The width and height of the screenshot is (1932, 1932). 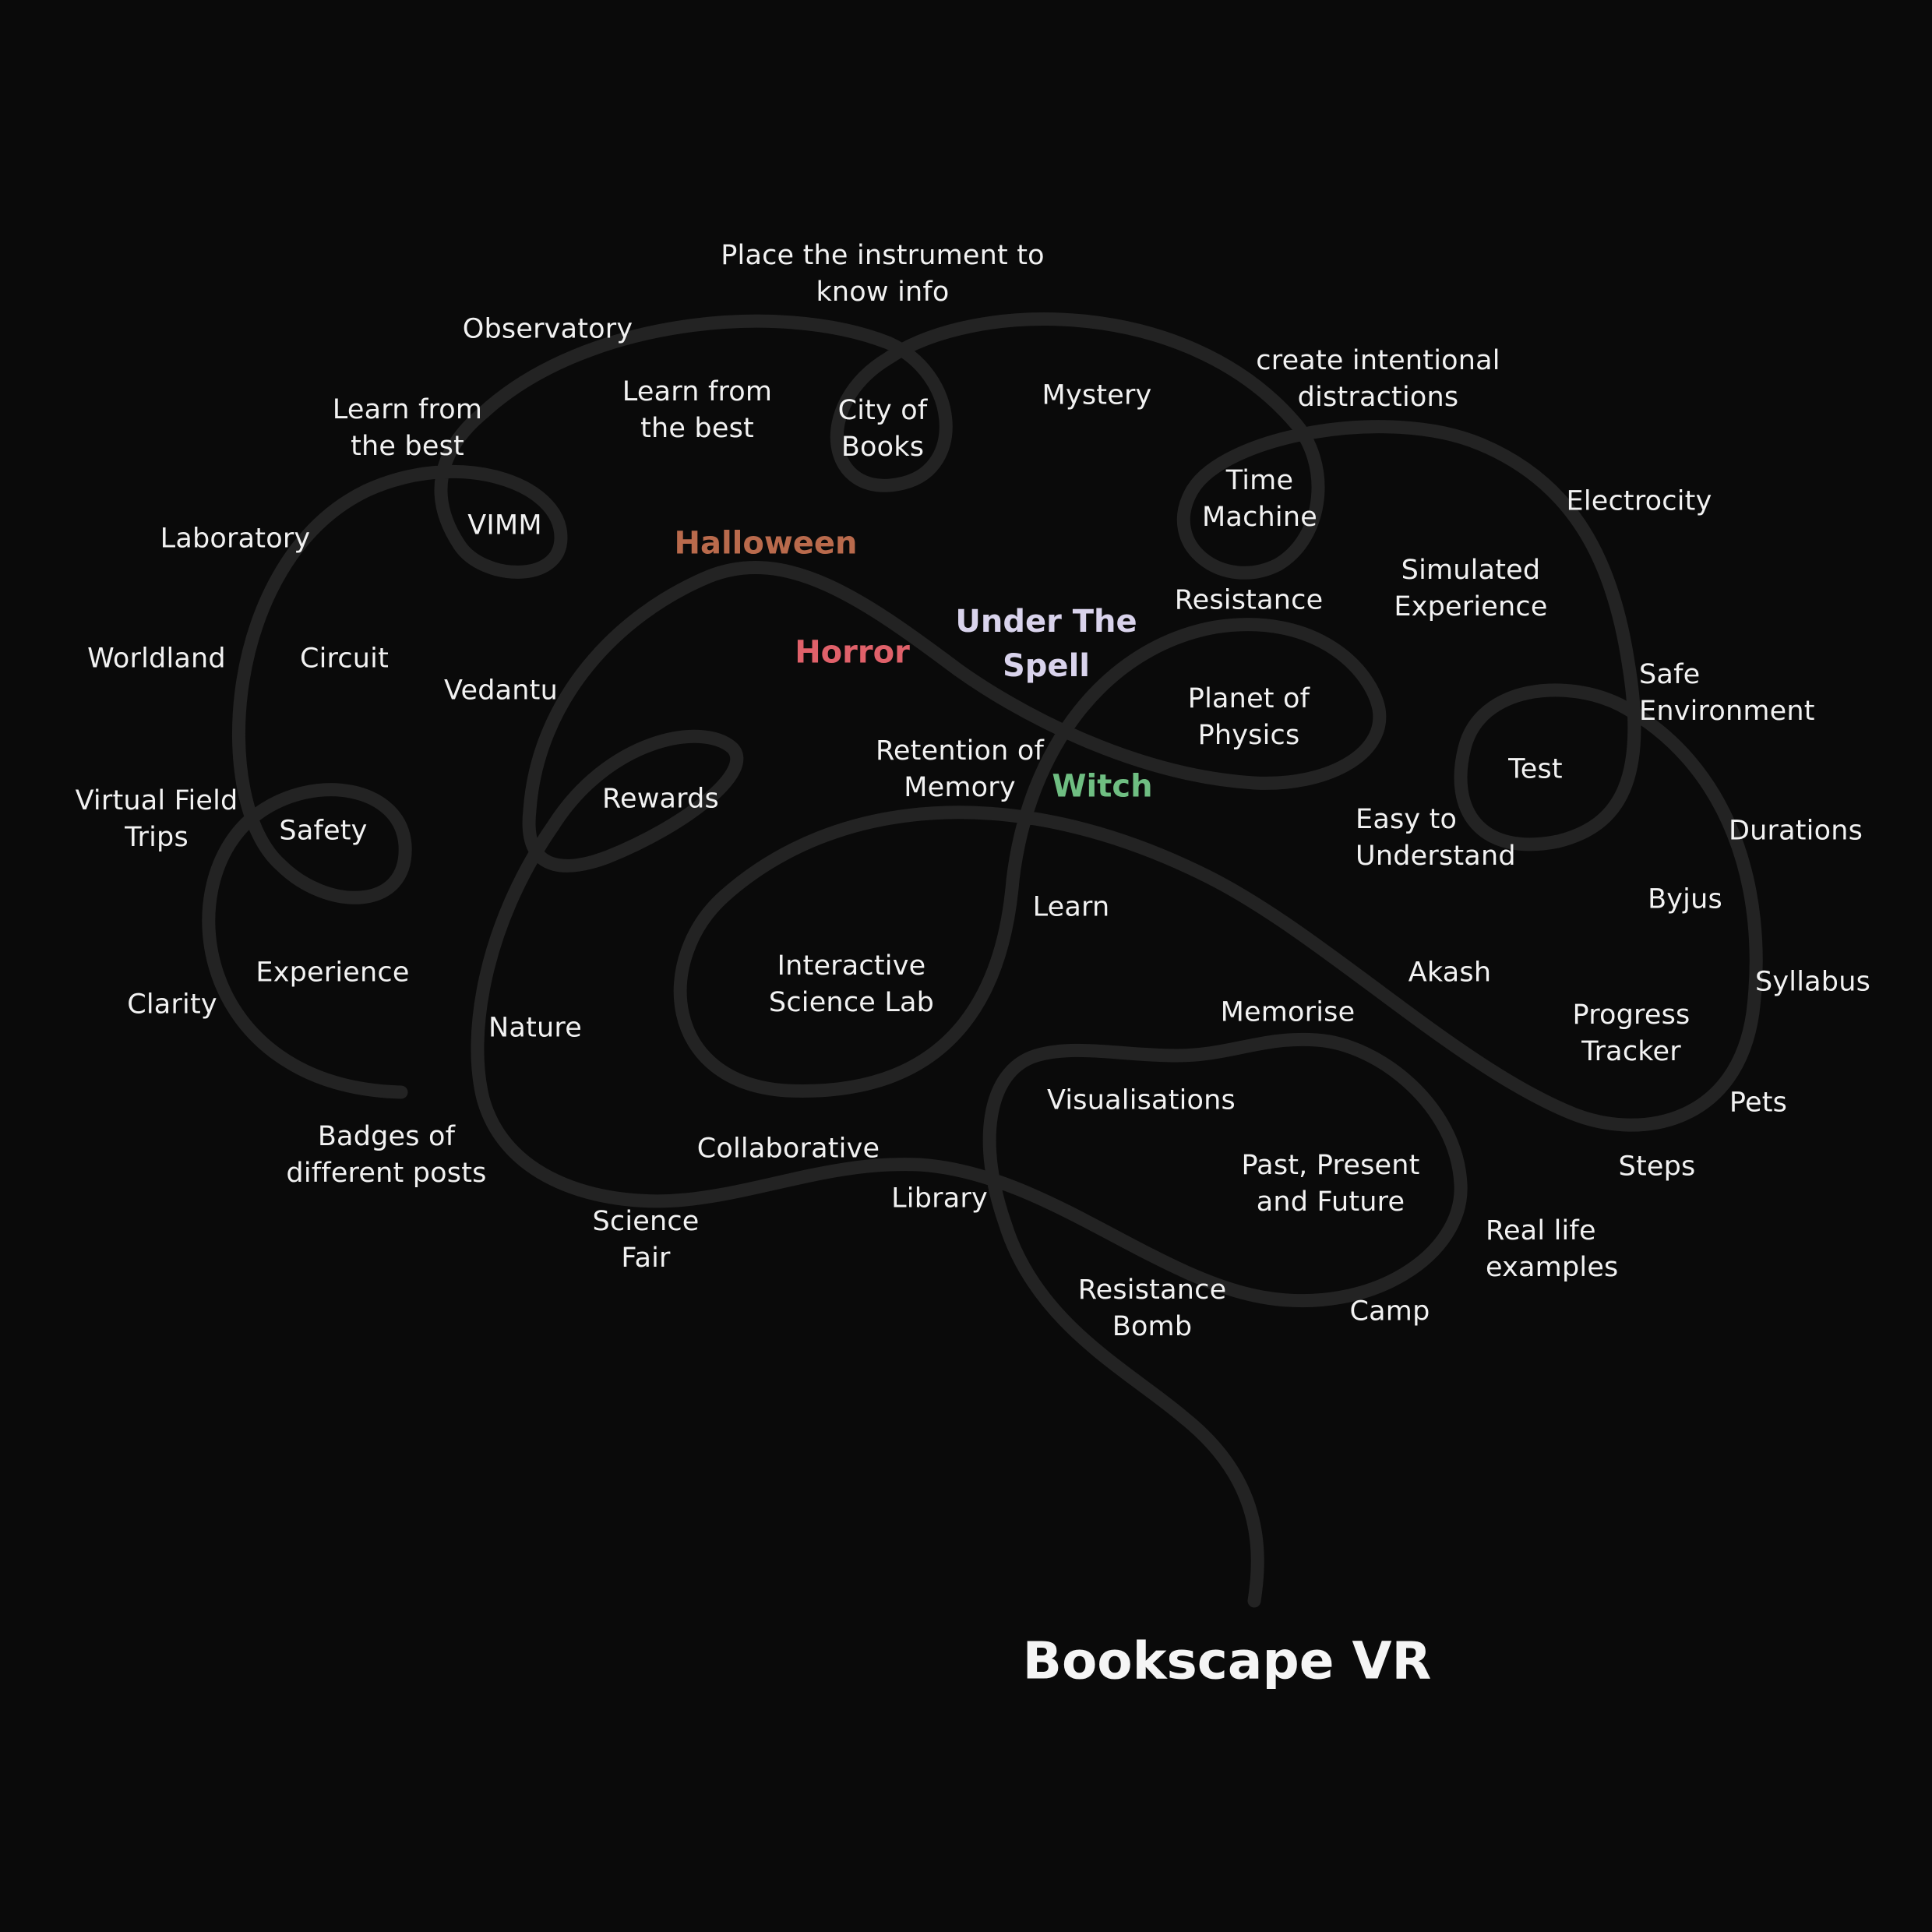 I want to click on label-laboratory: Laboratory, so click(x=236, y=539).